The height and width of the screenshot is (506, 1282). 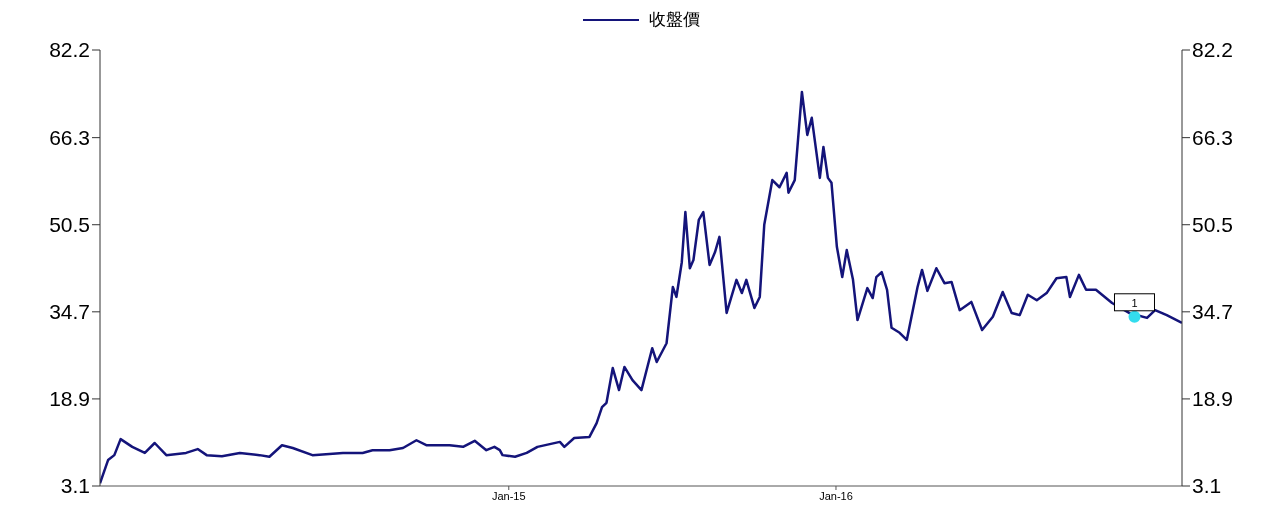 What do you see at coordinates (836, 495) in the screenshot?
I see `x-tick-label: Jan-16` at bounding box center [836, 495].